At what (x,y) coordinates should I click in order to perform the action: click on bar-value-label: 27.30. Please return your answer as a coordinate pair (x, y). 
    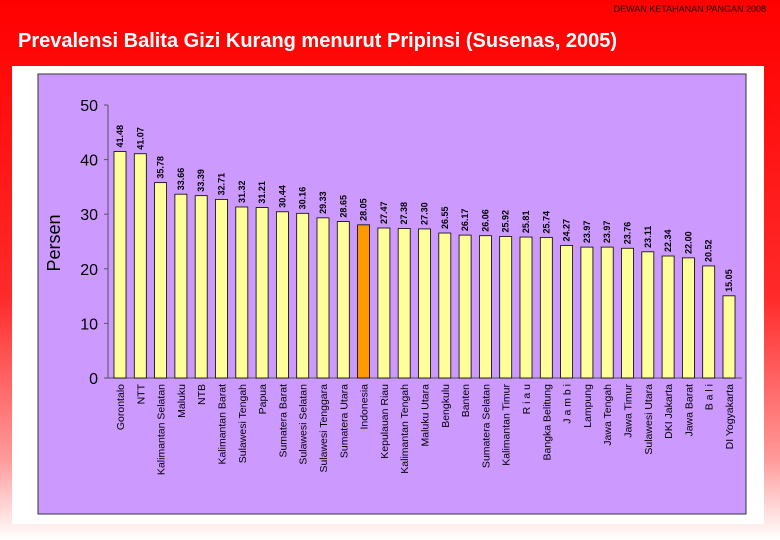
    Looking at the image, I should click on (425, 213).